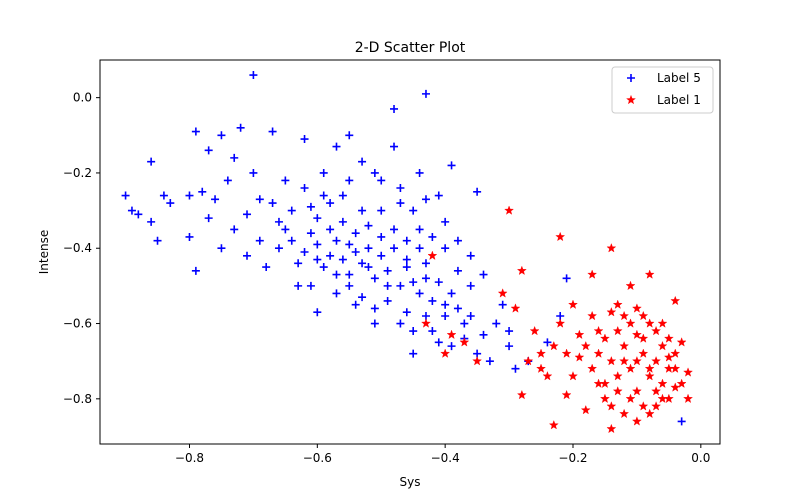 The width and height of the screenshot is (800, 500). Describe the element at coordinates (317, 458) in the screenshot. I see `x-tick-label: −0.6` at that location.